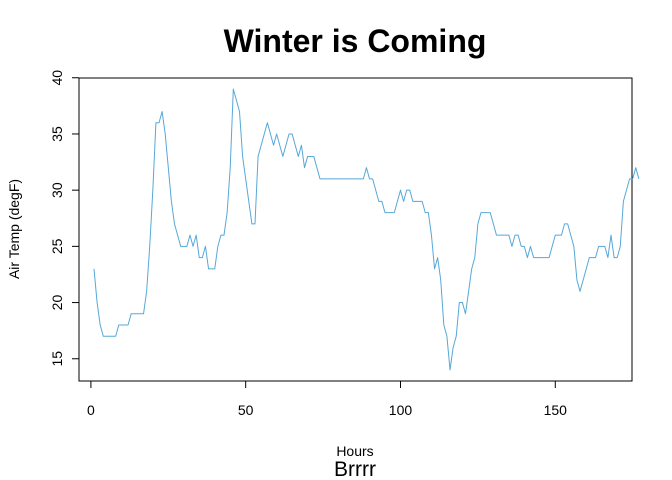  What do you see at coordinates (57, 359) in the screenshot?
I see `y-tick-label: 15` at bounding box center [57, 359].